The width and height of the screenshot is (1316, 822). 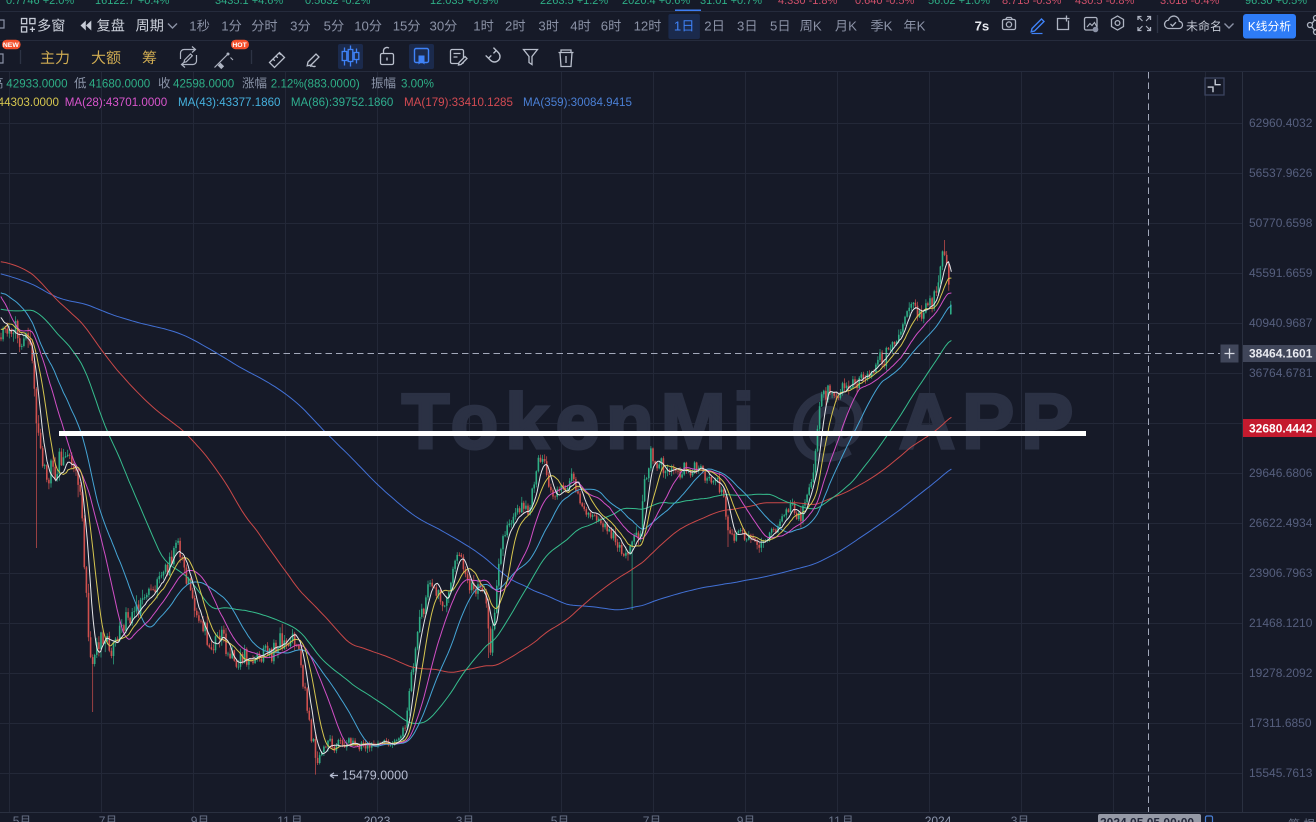 I want to click on svg-text: 2024.05.05 00:00, so click(x=1147, y=819).